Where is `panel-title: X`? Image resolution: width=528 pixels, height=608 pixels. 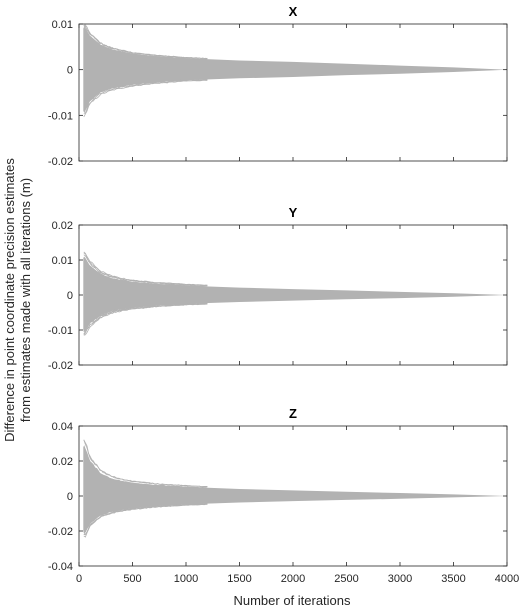
panel-title: X is located at coordinates (293, 11).